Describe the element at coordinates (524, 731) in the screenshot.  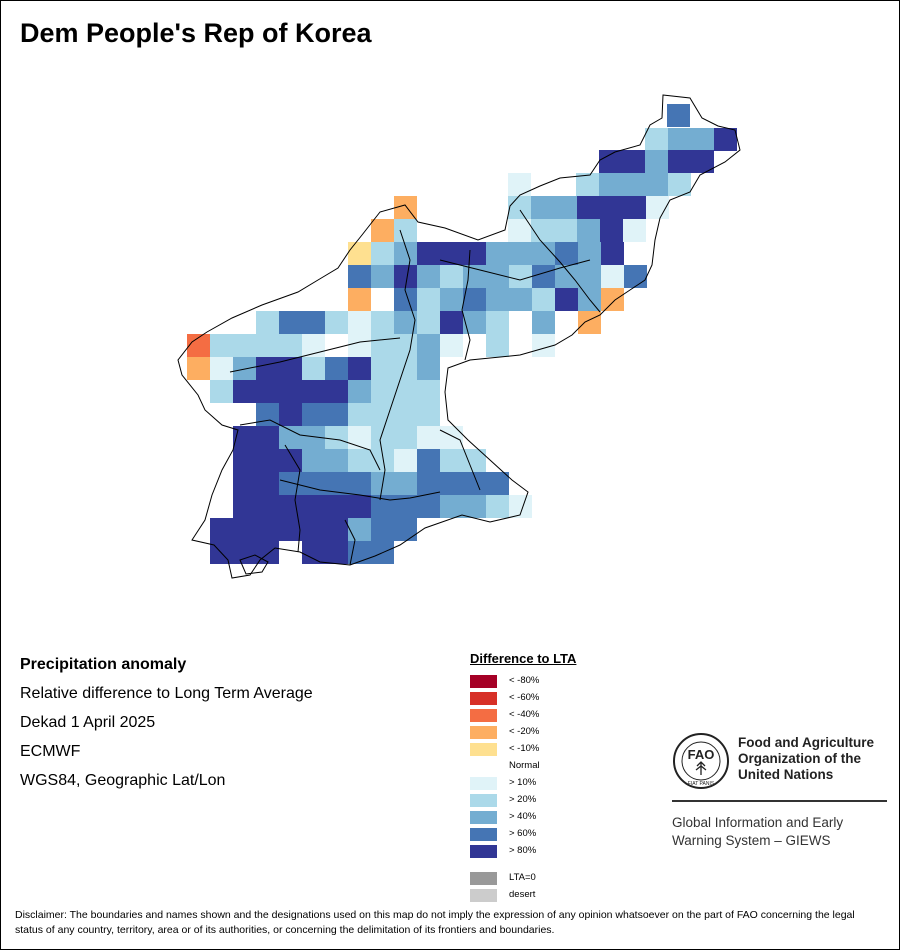
I see `legend-label: < -20%` at that location.